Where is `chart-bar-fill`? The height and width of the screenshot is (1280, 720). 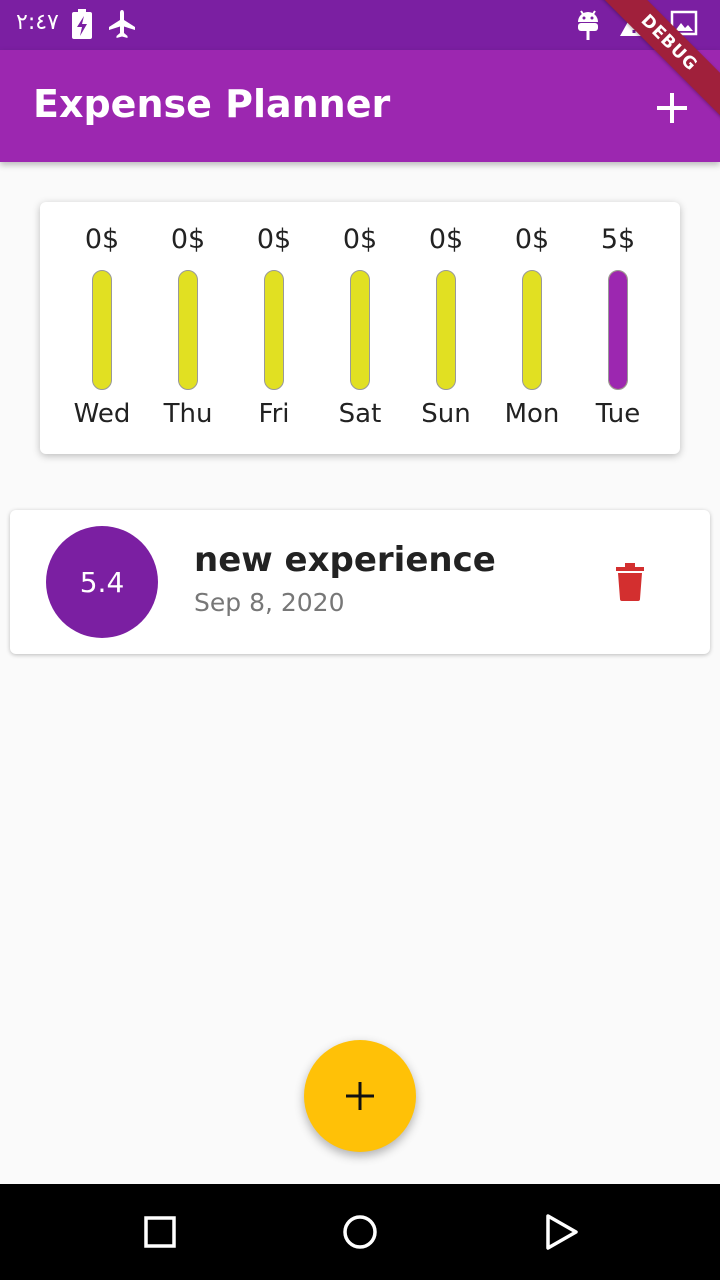
chart-bar-fill is located at coordinates (618, 330).